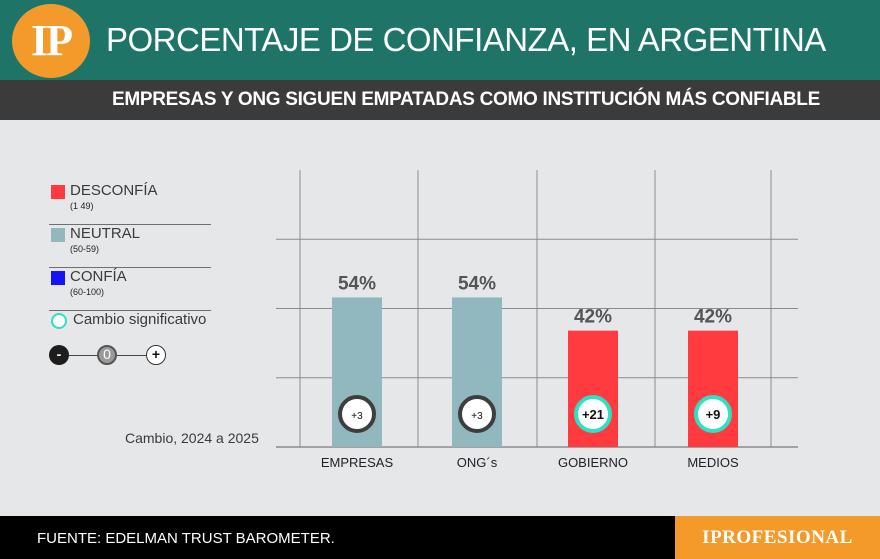 This screenshot has height=559, width=880. What do you see at coordinates (593, 317) in the screenshot?
I see `value-label-2: 42%` at bounding box center [593, 317].